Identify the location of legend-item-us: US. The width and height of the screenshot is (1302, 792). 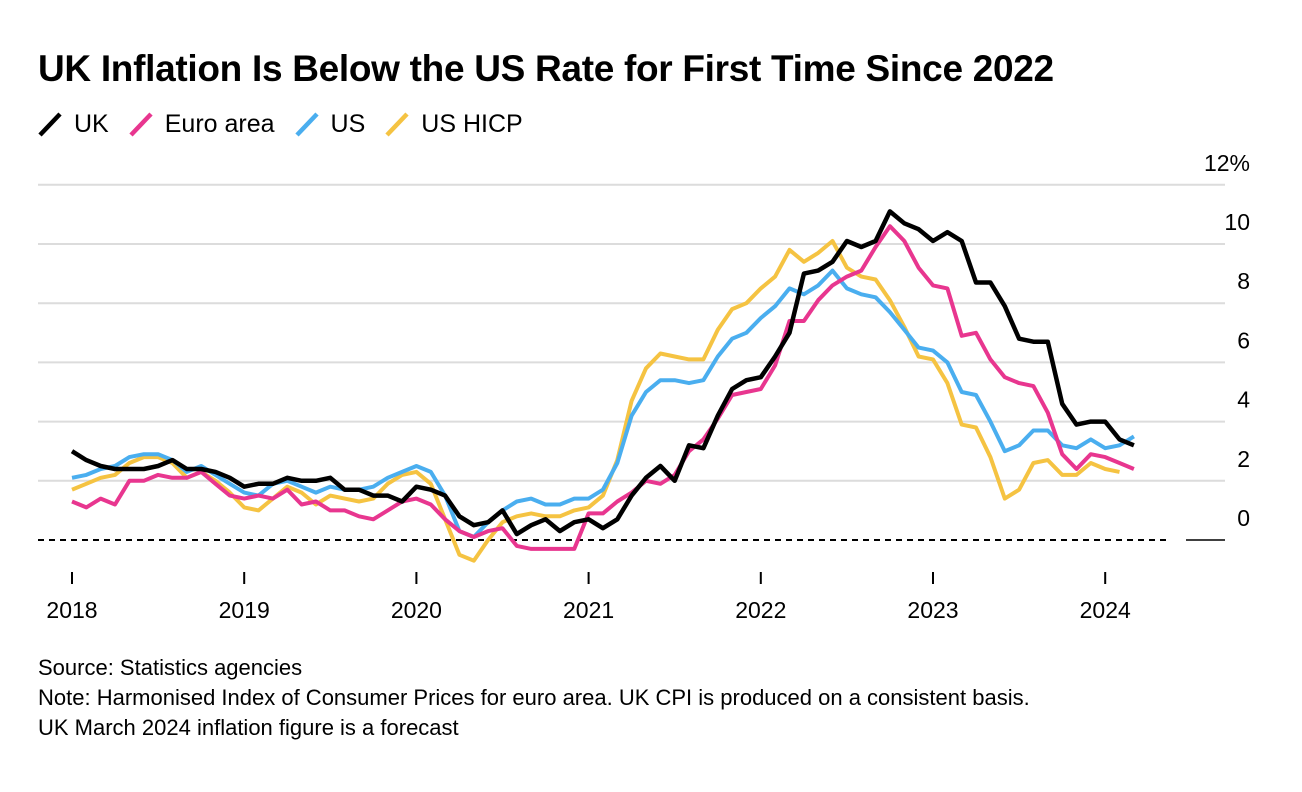
(330, 124).